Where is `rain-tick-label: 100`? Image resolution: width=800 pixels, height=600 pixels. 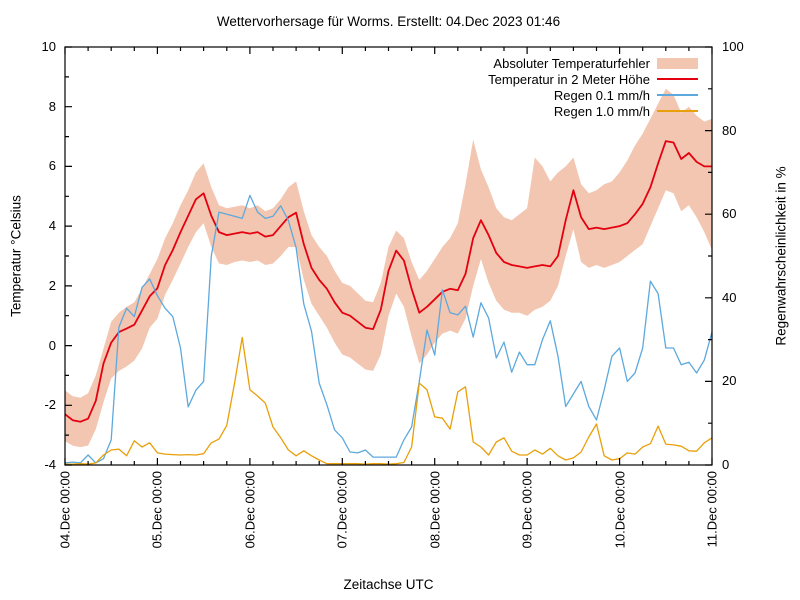 rain-tick-label: 100 is located at coordinates (733, 46).